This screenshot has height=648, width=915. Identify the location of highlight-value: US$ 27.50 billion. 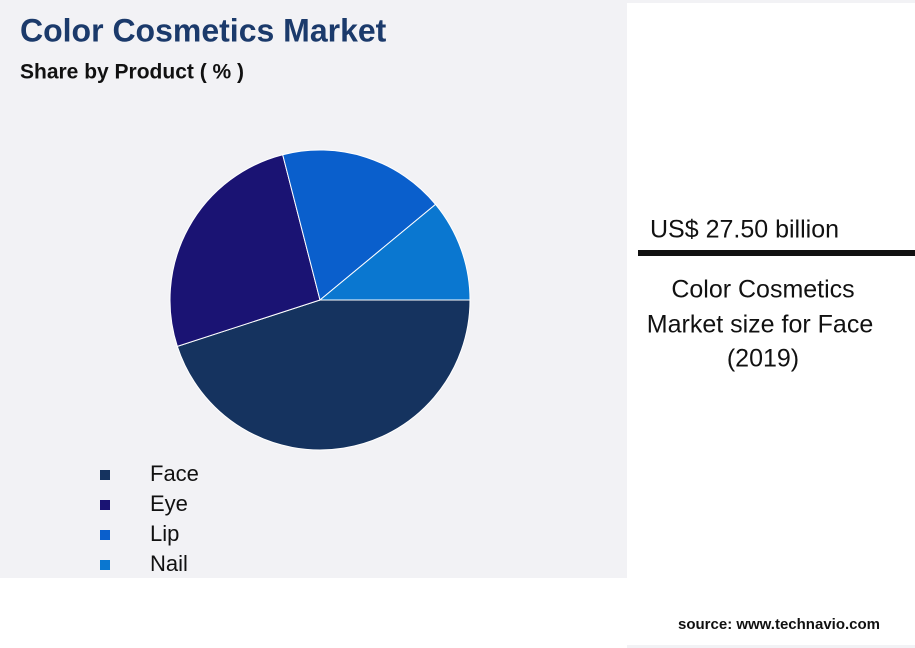
(744, 230).